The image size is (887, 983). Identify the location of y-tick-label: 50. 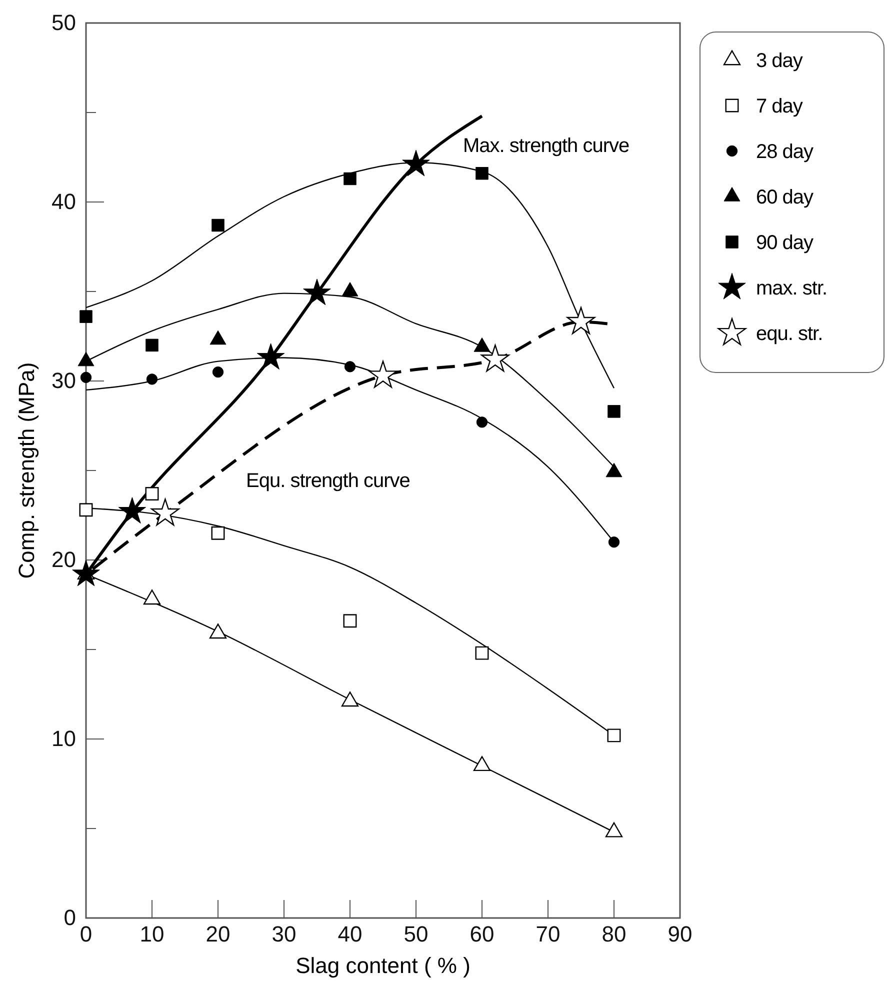
(64, 23).